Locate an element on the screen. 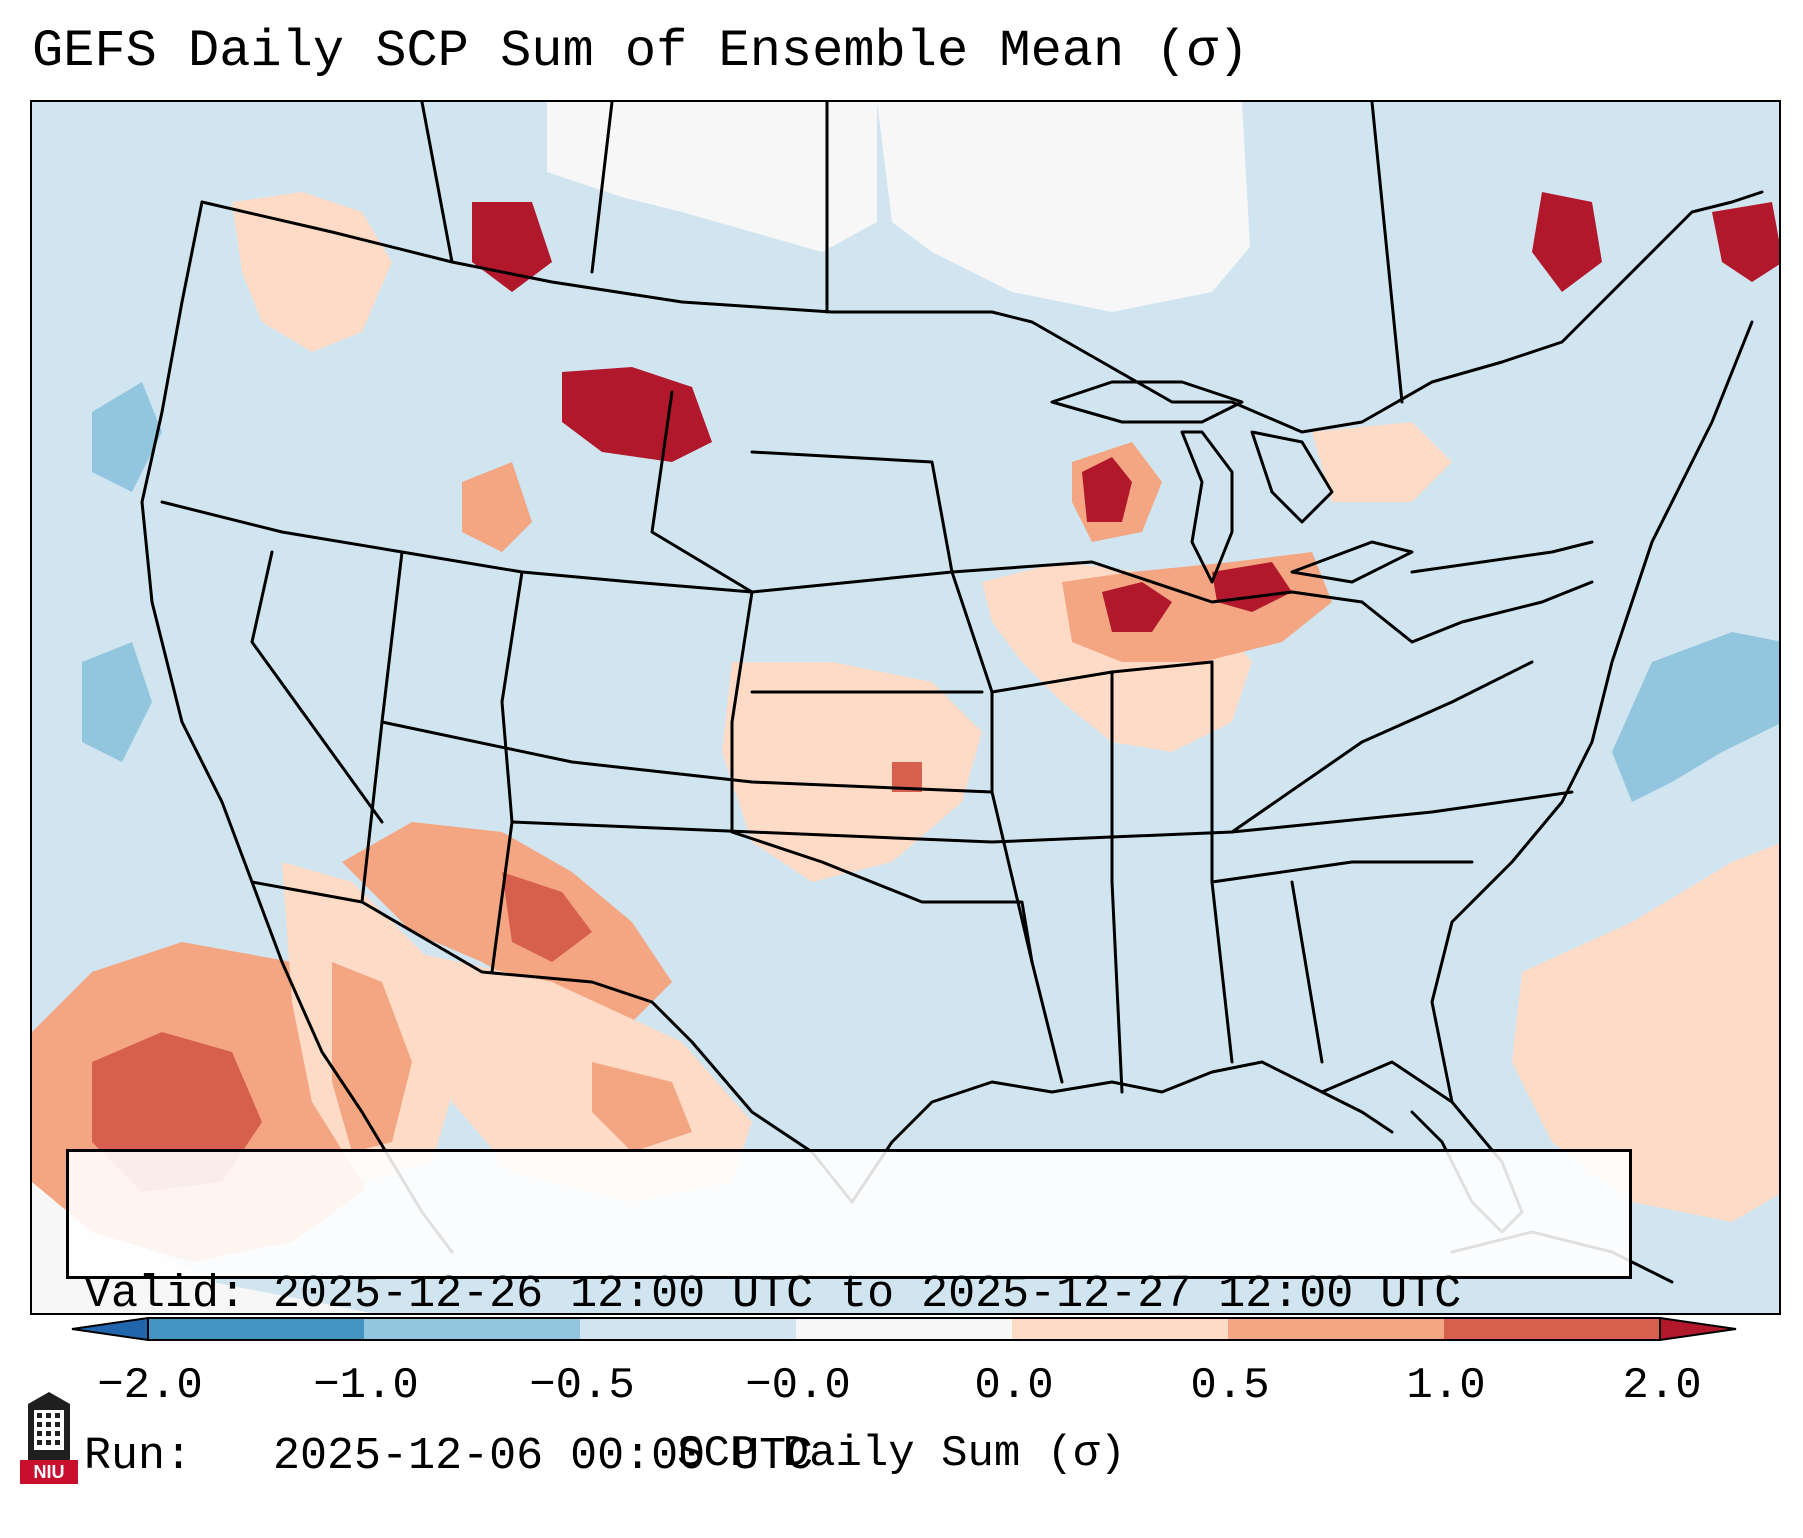 The height and width of the screenshot is (1538, 1803). niu-logo-text: NIU is located at coordinates (49, 1472).